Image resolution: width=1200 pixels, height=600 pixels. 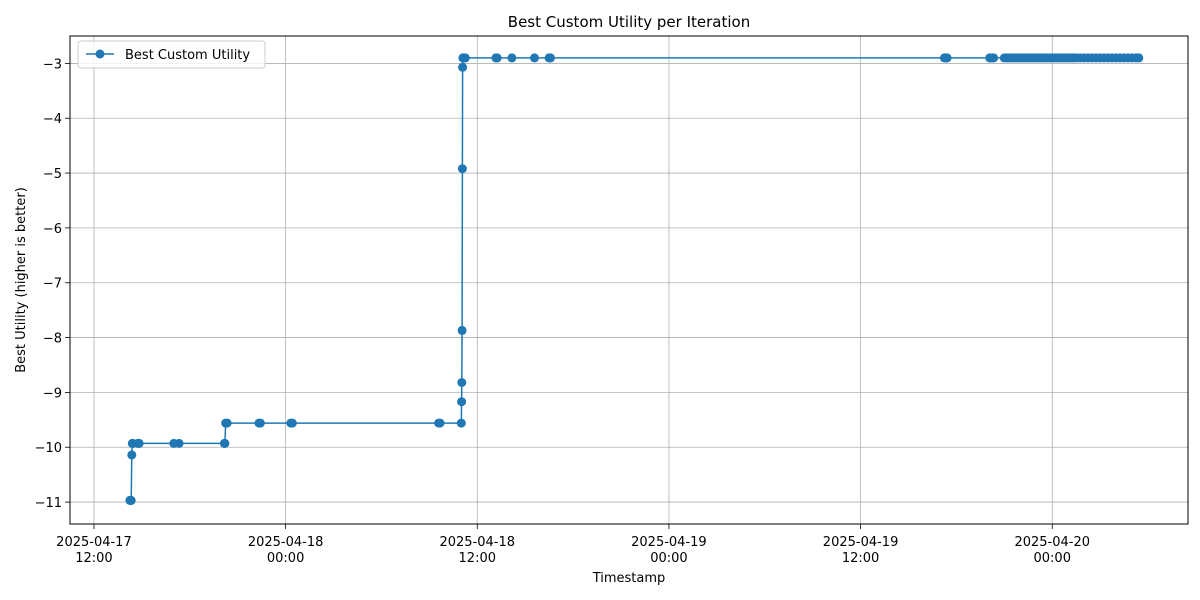 I want to click on x-axis-label: Timestamp, so click(x=629, y=578).